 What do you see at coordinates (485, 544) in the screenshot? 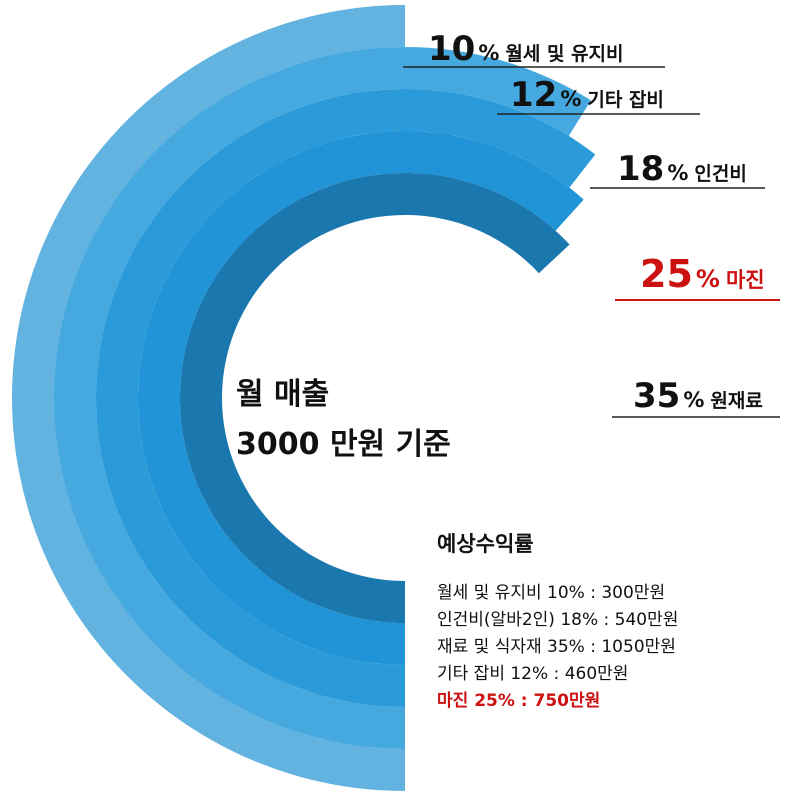
I see `profit-info-title: 예상수익률` at bounding box center [485, 544].